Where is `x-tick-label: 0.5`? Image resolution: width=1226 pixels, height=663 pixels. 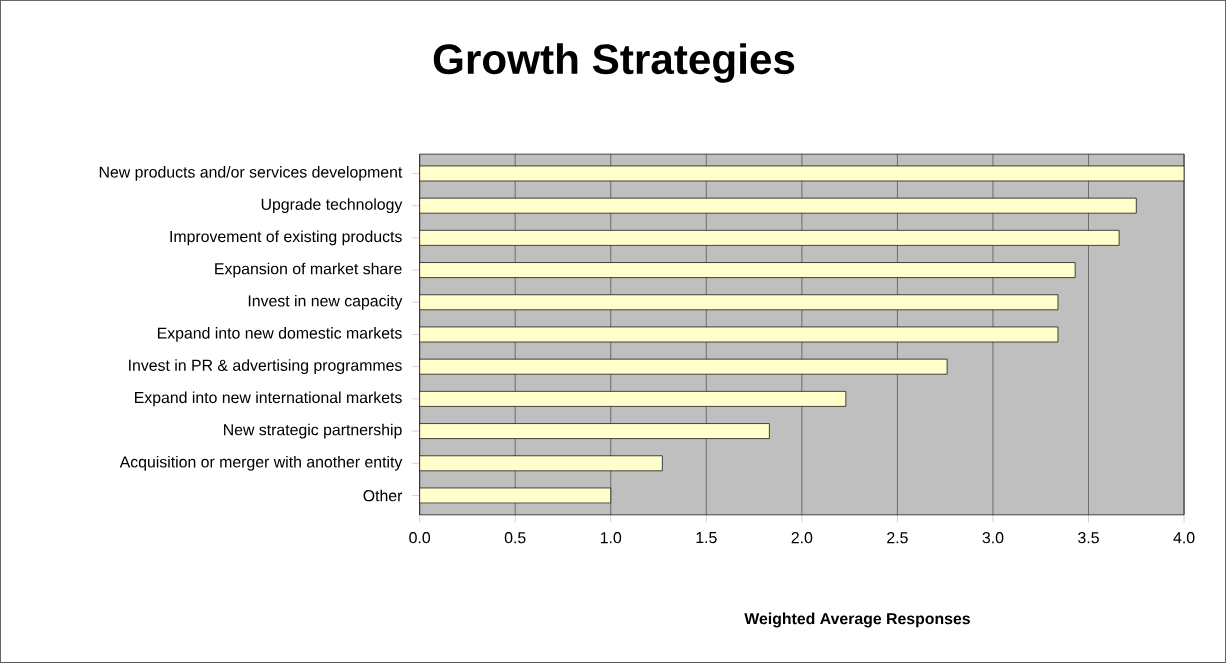
x-tick-label: 0.5 is located at coordinates (515, 538).